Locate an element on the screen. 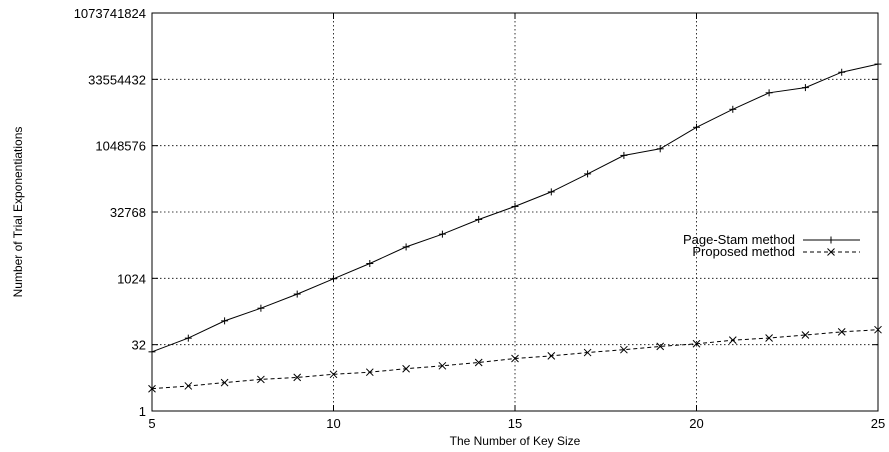 The image size is (889, 452). x-tick-label: 20 is located at coordinates (696, 423).